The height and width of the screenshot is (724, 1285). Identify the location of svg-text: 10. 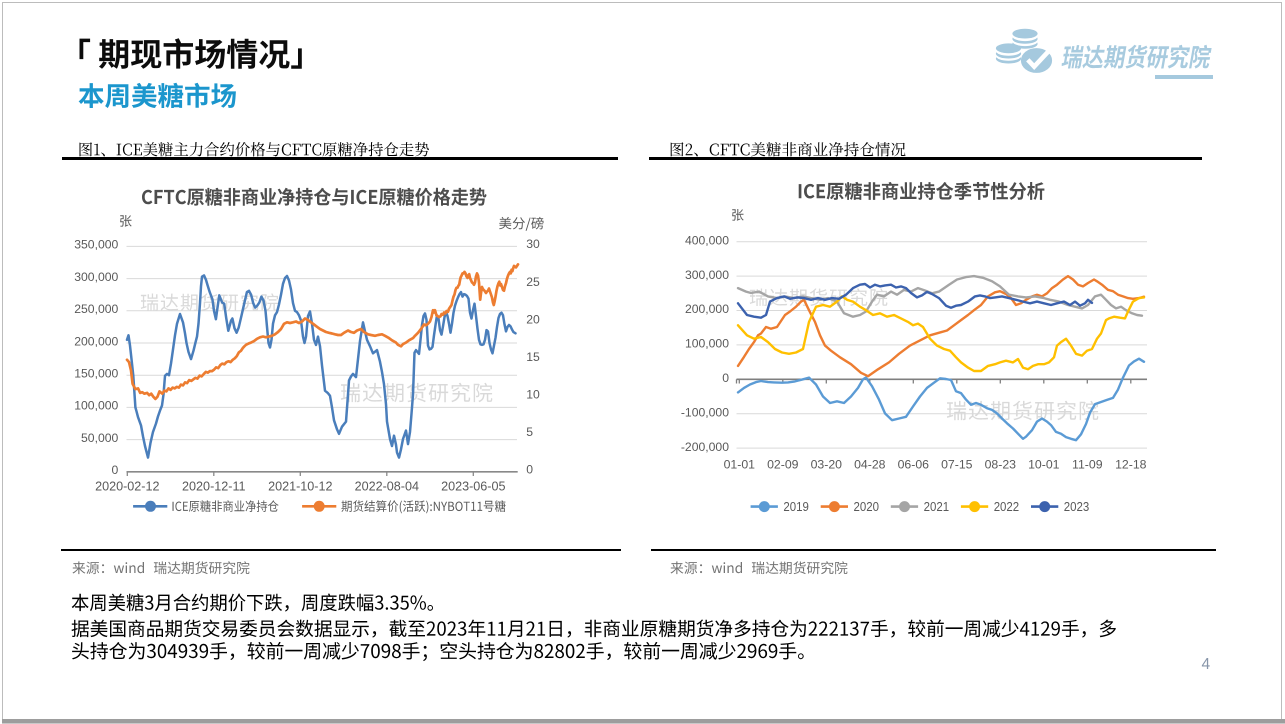
(533, 395).